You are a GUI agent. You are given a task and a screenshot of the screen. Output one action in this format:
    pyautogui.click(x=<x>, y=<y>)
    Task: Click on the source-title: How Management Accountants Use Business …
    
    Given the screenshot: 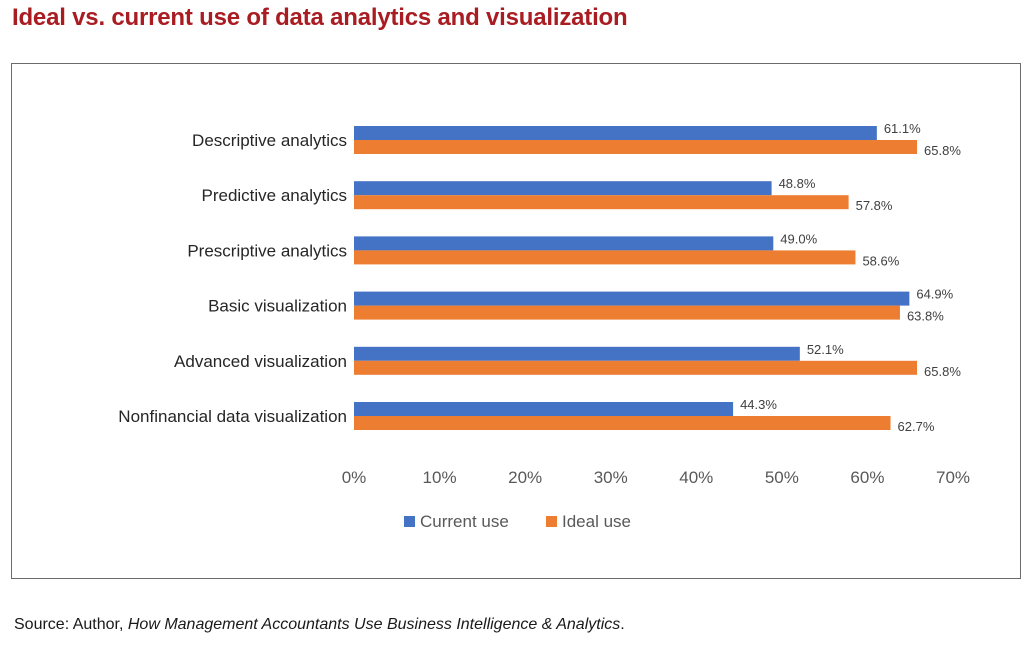 What is the action you would take?
    pyautogui.click(x=374, y=624)
    